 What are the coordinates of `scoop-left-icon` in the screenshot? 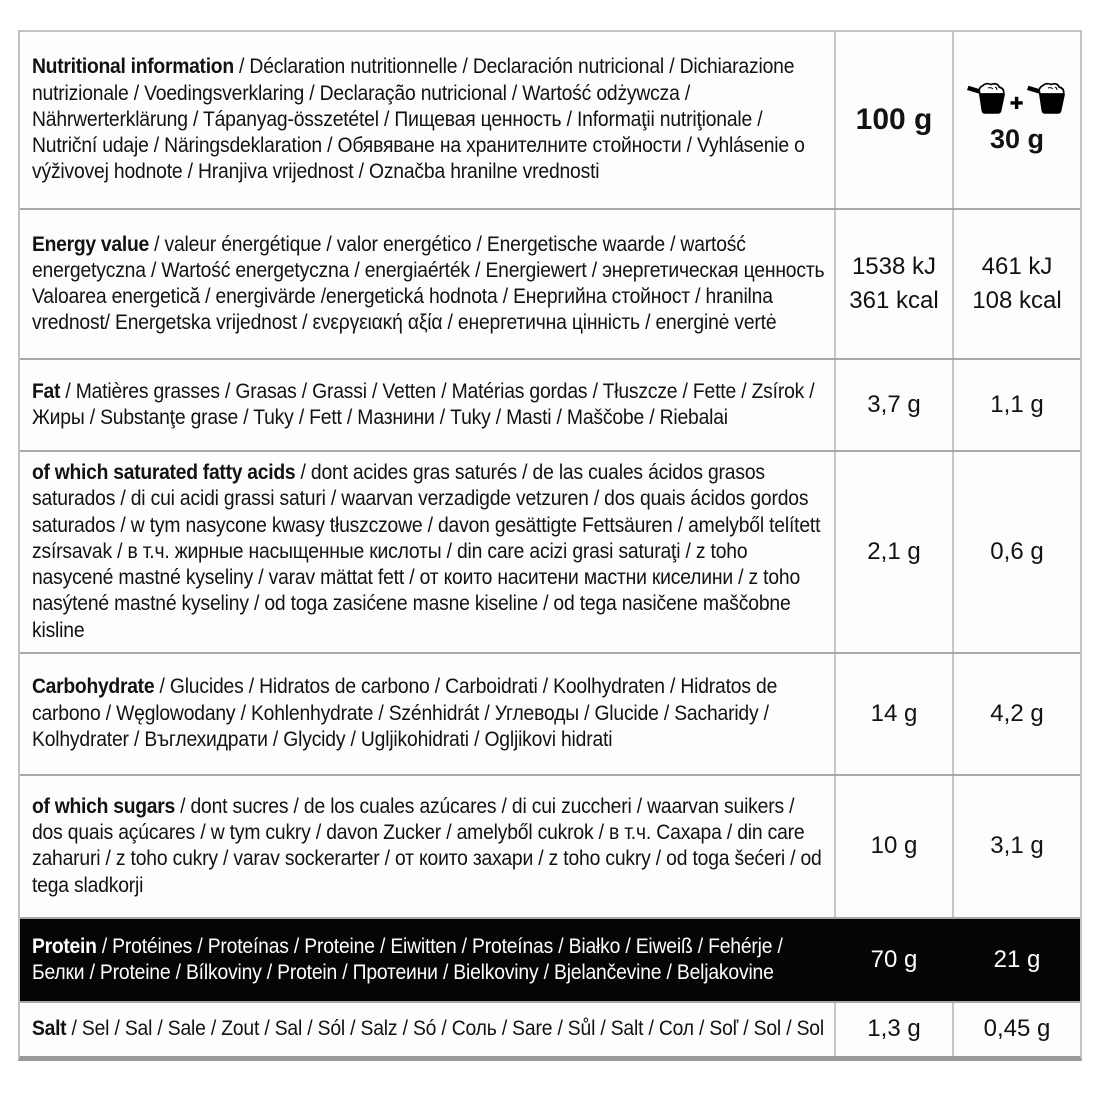 It's located at (986, 98).